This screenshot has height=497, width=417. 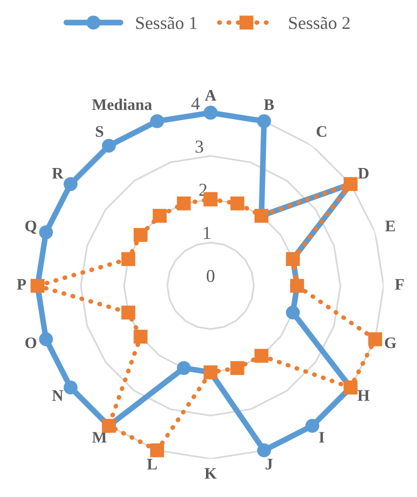 What do you see at coordinates (122, 104) in the screenshot?
I see `spoke-label: Mediana` at bounding box center [122, 104].